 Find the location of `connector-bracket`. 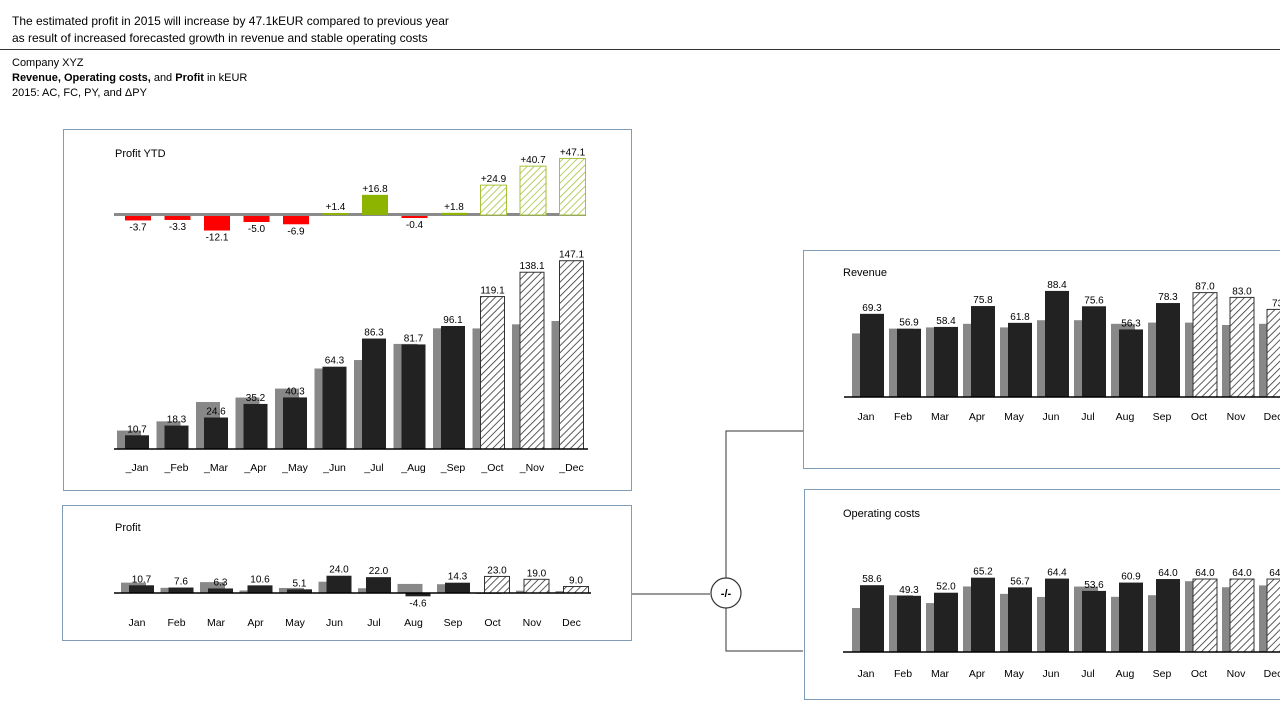

connector-bracket is located at coordinates (764, 541).